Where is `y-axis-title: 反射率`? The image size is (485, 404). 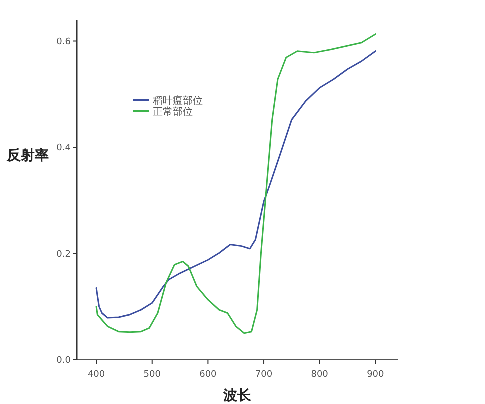 y-axis-title: 反射率 is located at coordinates (27, 155).